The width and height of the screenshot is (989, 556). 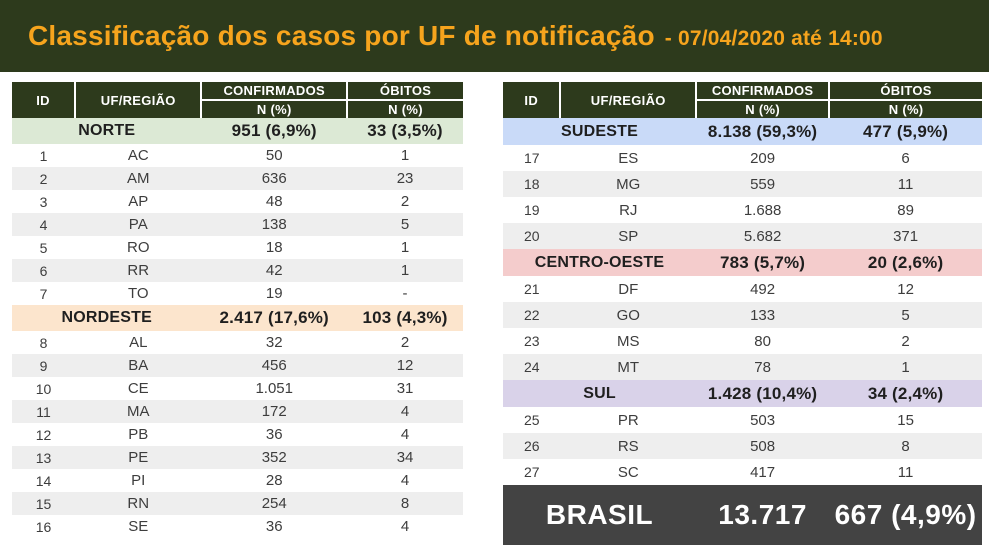 What do you see at coordinates (237, 526) in the screenshot?
I see `table-row: 16 SE 36 4` at bounding box center [237, 526].